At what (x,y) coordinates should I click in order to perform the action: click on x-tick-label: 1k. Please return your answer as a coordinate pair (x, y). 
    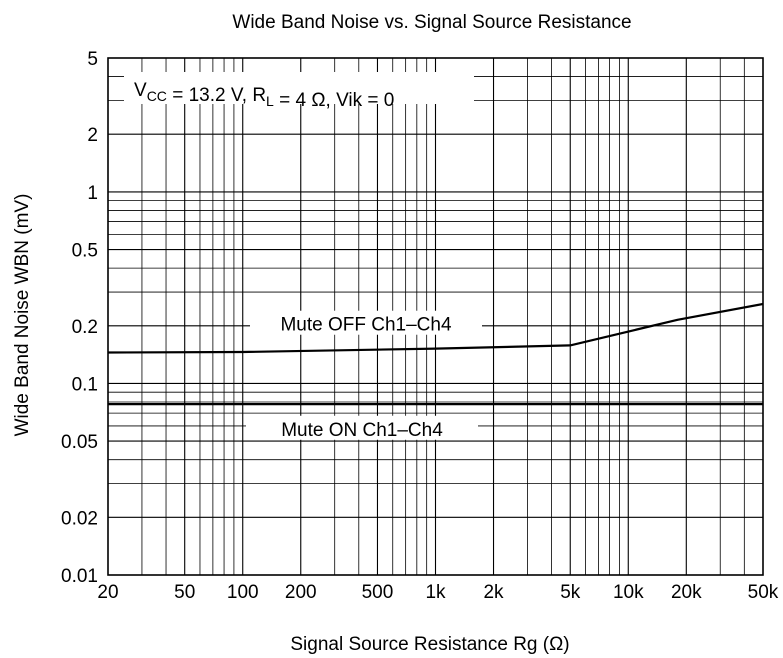
    Looking at the image, I should click on (435, 592).